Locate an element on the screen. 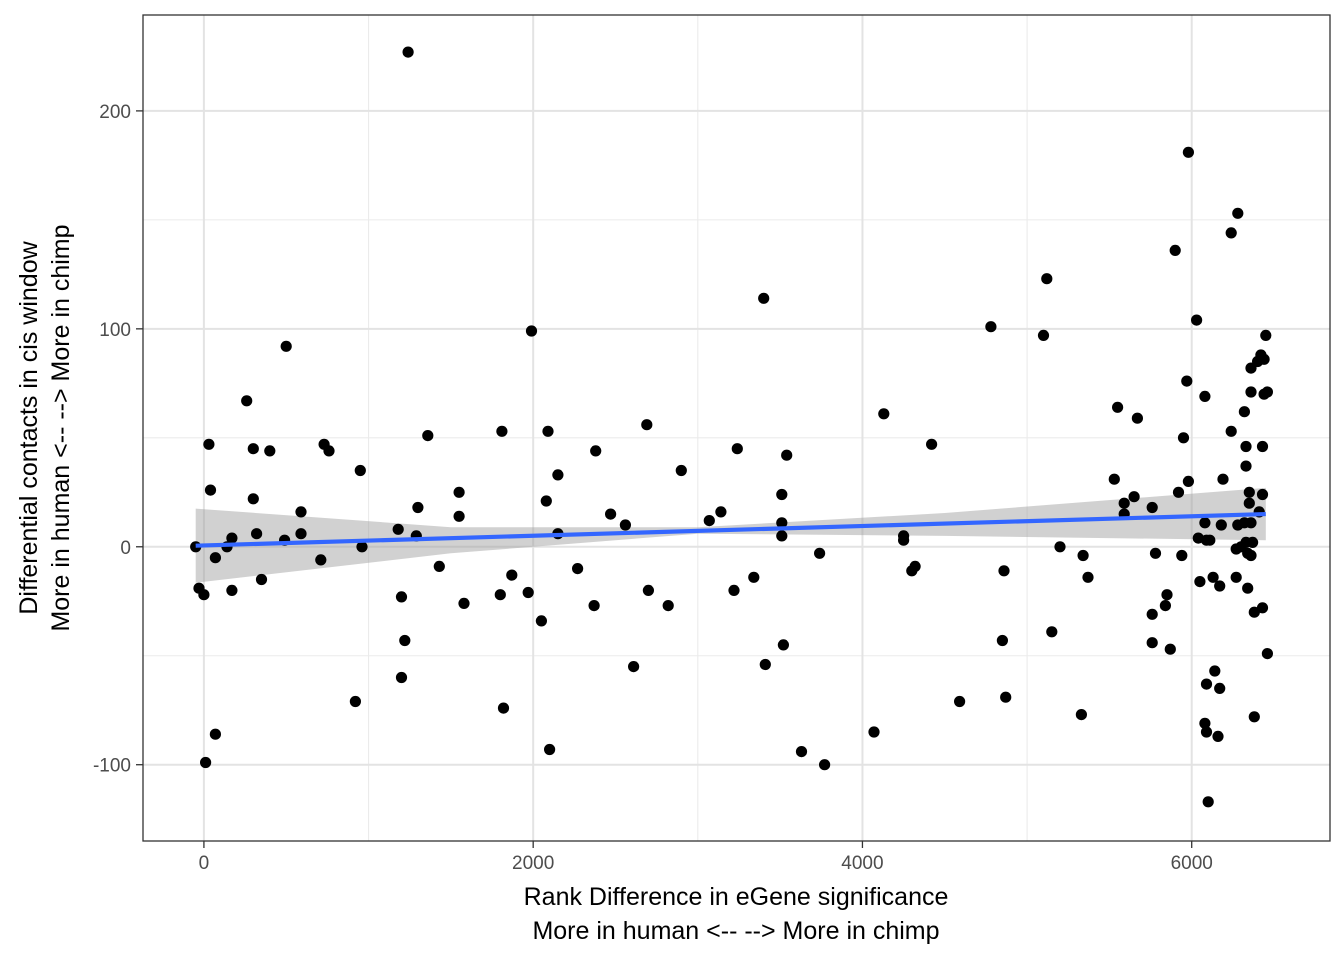 This screenshot has height=960, width=1344. y-tick-label: -100 is located at coordinates (112, 766).